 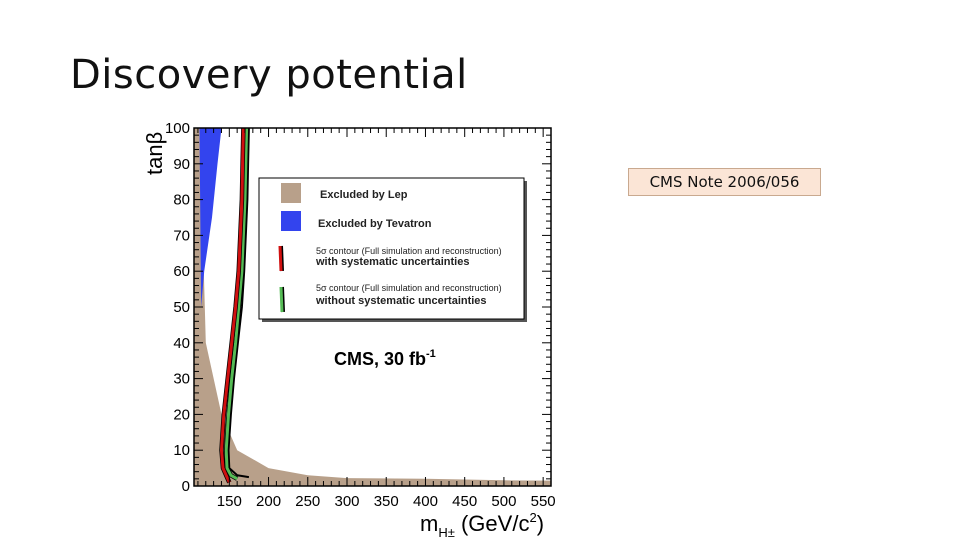 What do you see at coordinates (385, 358) in the screenshot?
I see `luminosity-annotation: CMS, 30 fb-1` at bounding box center [385, 358].